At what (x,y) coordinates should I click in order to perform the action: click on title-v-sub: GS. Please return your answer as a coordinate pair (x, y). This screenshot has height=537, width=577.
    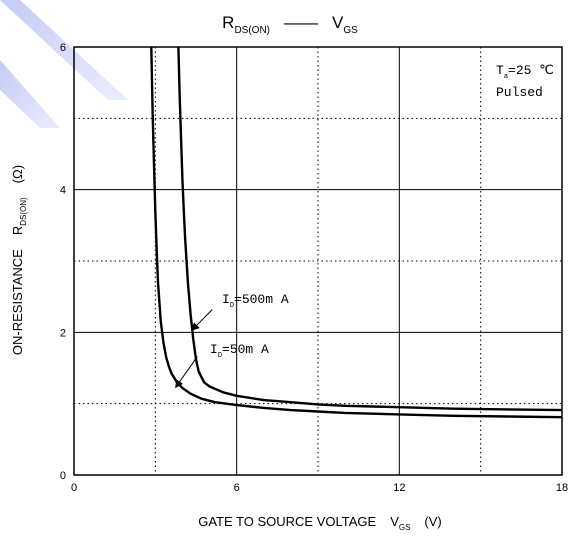
    Looking at the image, I should click on (350, 30).